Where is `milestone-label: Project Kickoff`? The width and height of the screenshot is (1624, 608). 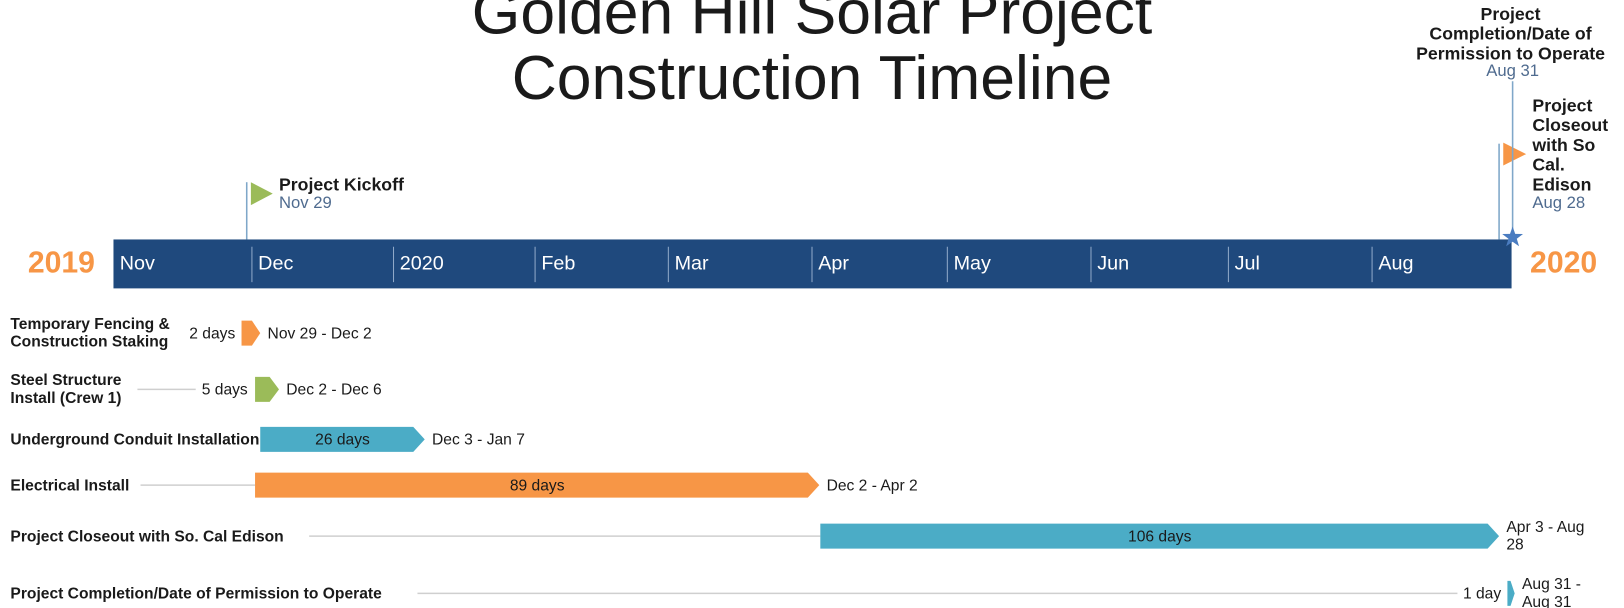 milestone-label: Project Kickoff is located at coordinates (341, 184).